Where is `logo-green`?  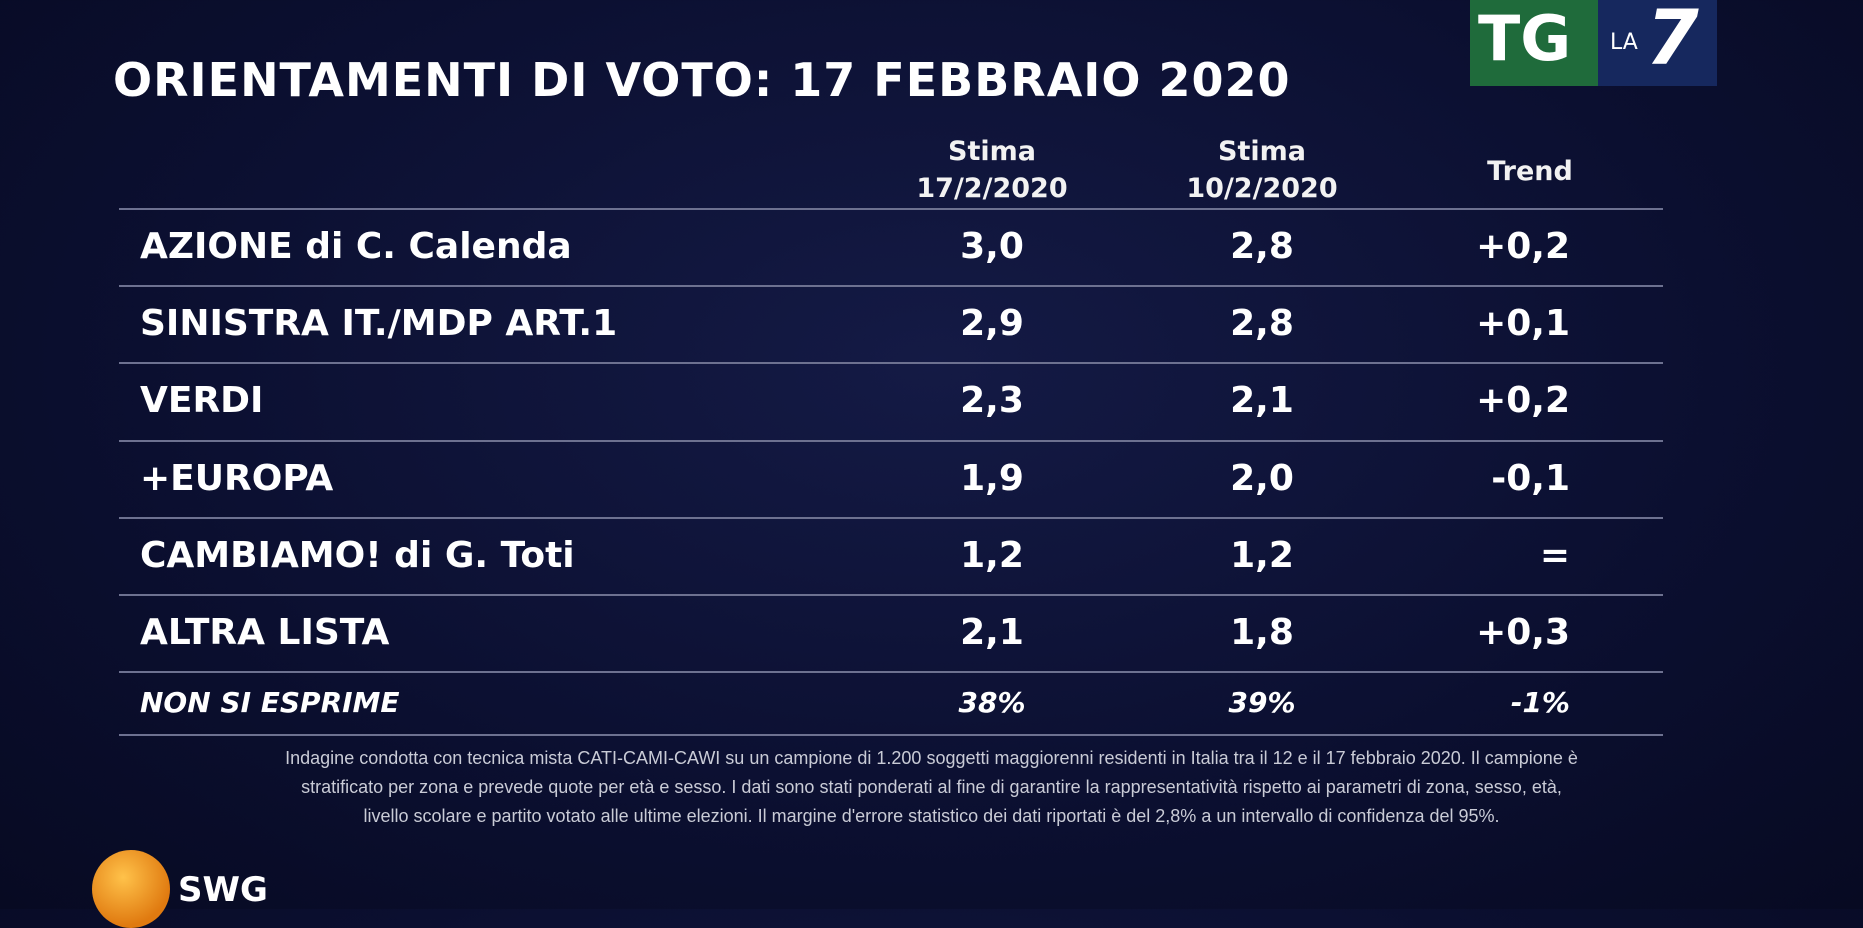
logo-green is located at coordinates (1534, 43).